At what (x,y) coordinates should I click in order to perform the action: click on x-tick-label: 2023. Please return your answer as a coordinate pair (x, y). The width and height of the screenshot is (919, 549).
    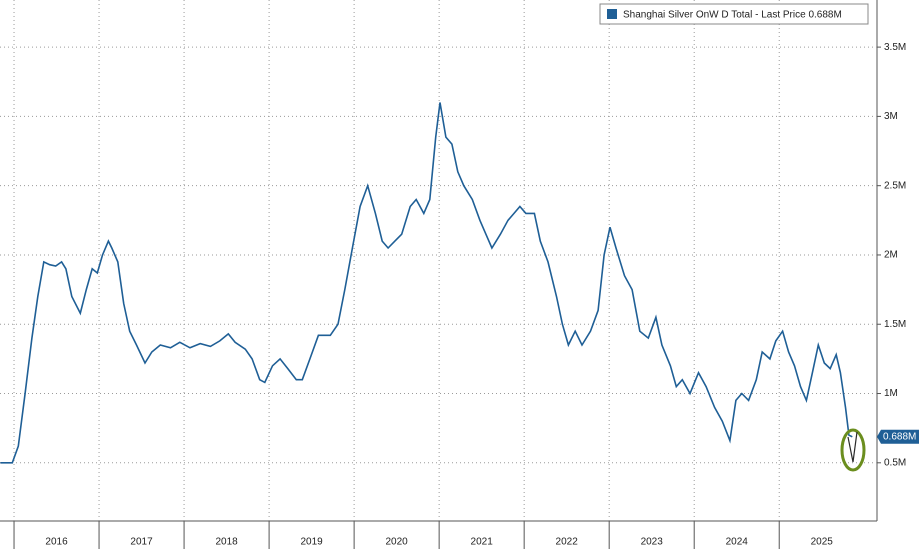
    Looking at the image, I should click on (652, 542).